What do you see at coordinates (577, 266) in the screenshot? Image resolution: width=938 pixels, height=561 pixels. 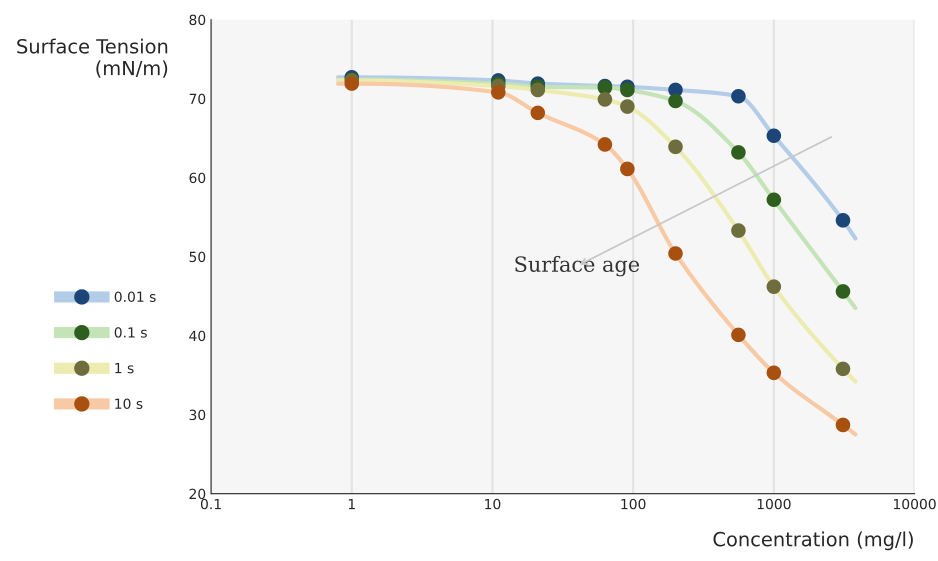 I see `annotation: Surface age` at bounding box center [577, 266].